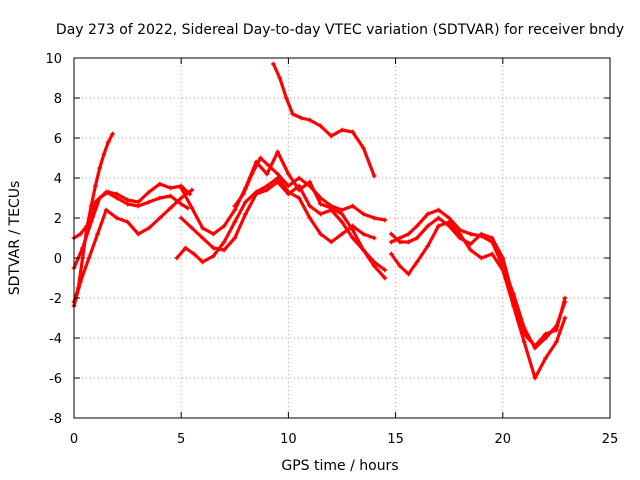  What do you see at coordinates (503, 439) in the screenshot?
I see `x-tick-label: 20` at bounding box center [503, 439].